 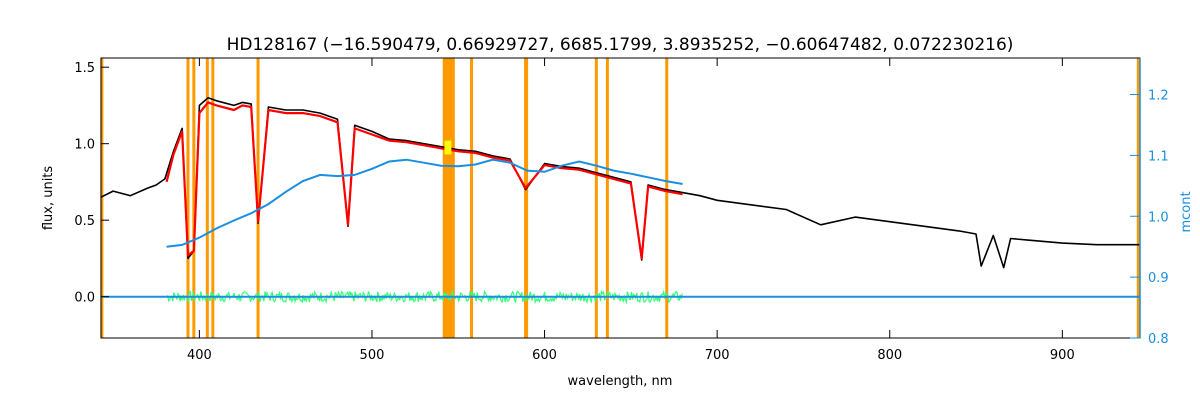 I want to click on x-tick-label: 500, so click(x=372, y=355).